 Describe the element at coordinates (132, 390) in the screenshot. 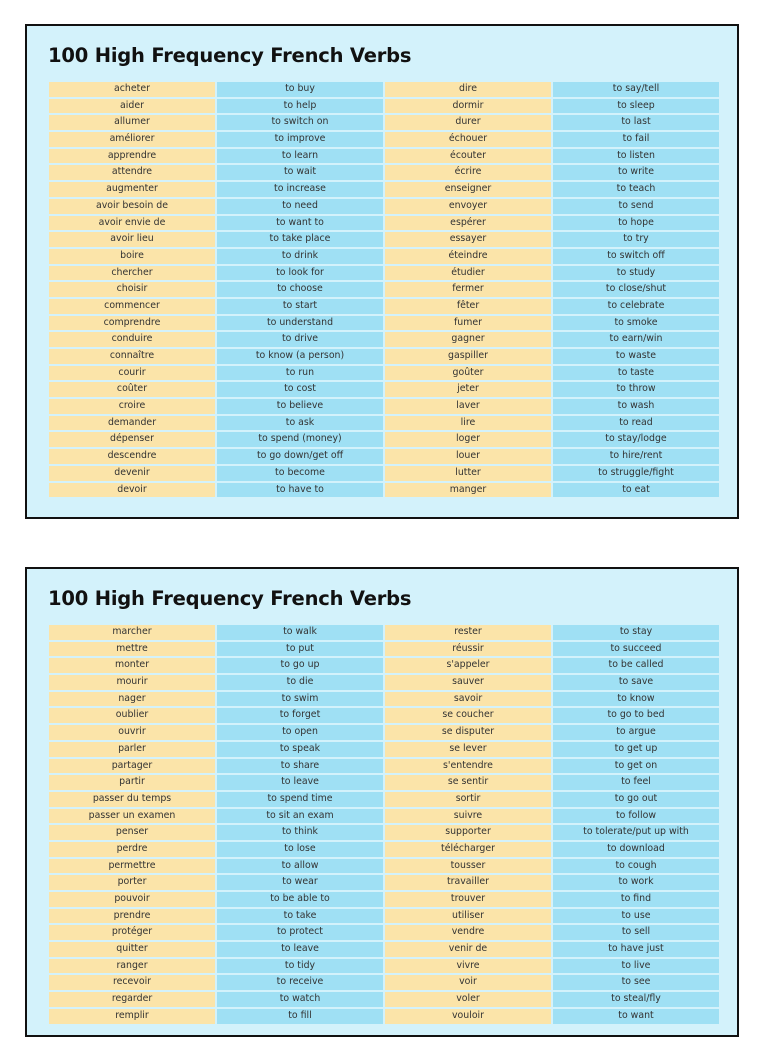

I see `french-verb-cell: coûter` at that location.